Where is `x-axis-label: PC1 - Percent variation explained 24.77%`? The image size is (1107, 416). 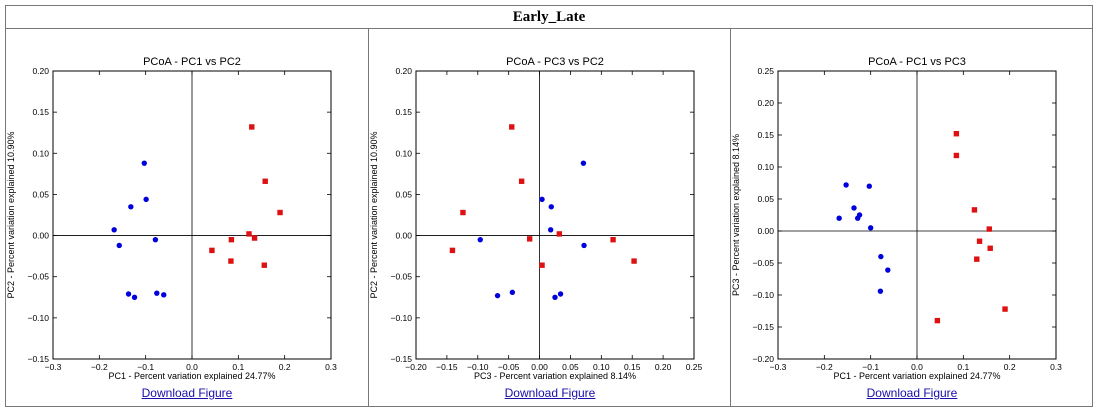
x-axis-label: PC1 - Percent variation explained 24.77% is located at coordinates (191, 376).